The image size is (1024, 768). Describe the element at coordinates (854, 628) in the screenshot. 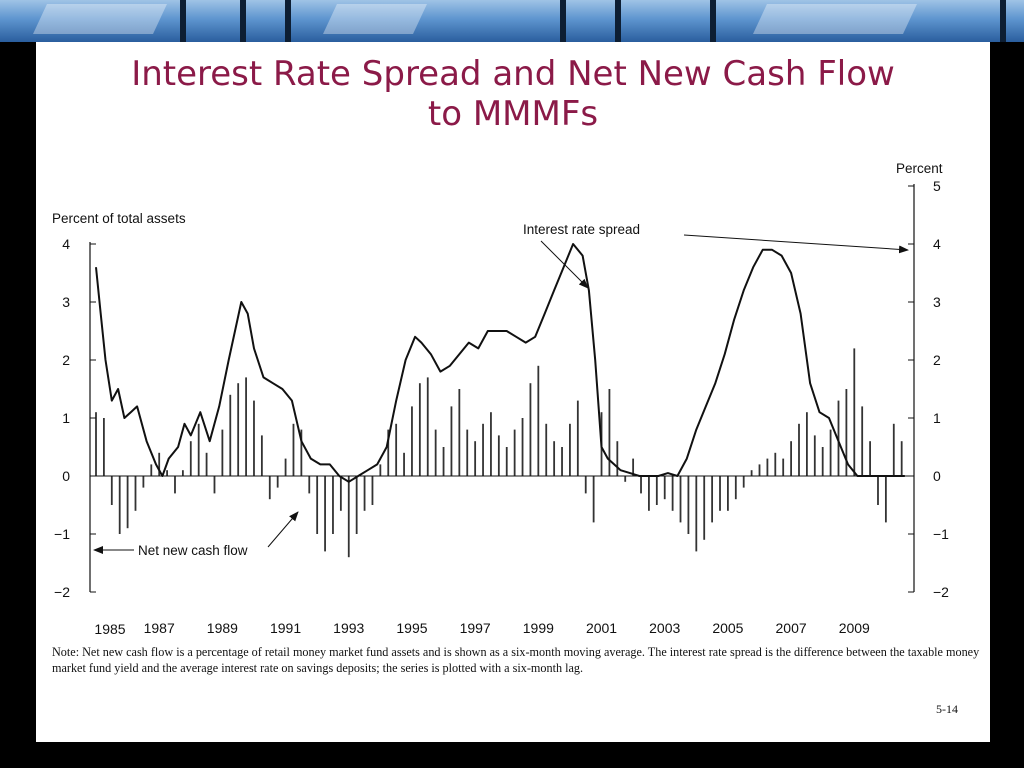

I see `x-tick-label: 2009` at that location.